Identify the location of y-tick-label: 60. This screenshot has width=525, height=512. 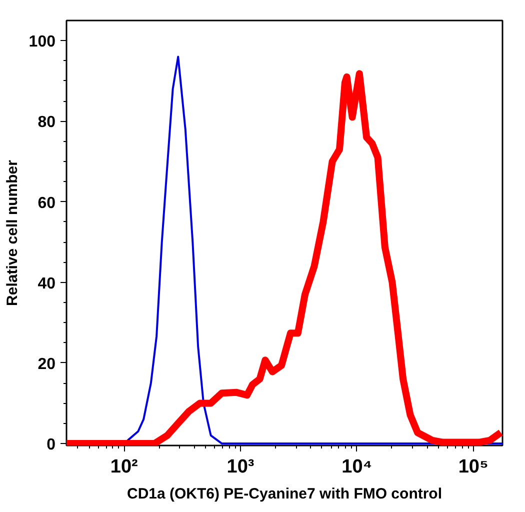
(47, 203).